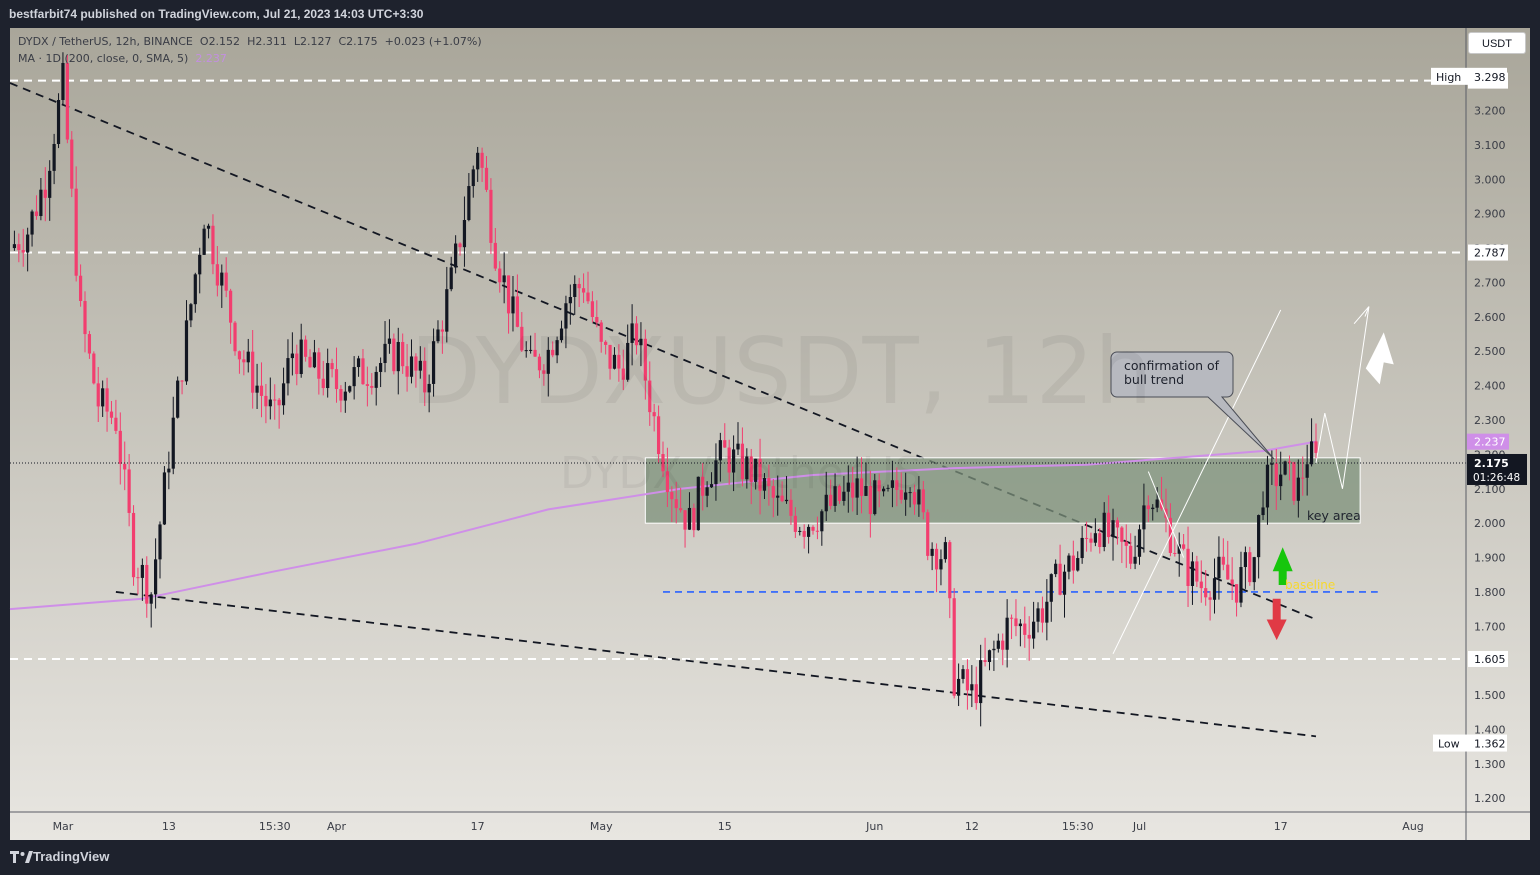  Describe the element at coordinates (725, 826) in the screenshot. I see `time-tick-label: 15` at that location.